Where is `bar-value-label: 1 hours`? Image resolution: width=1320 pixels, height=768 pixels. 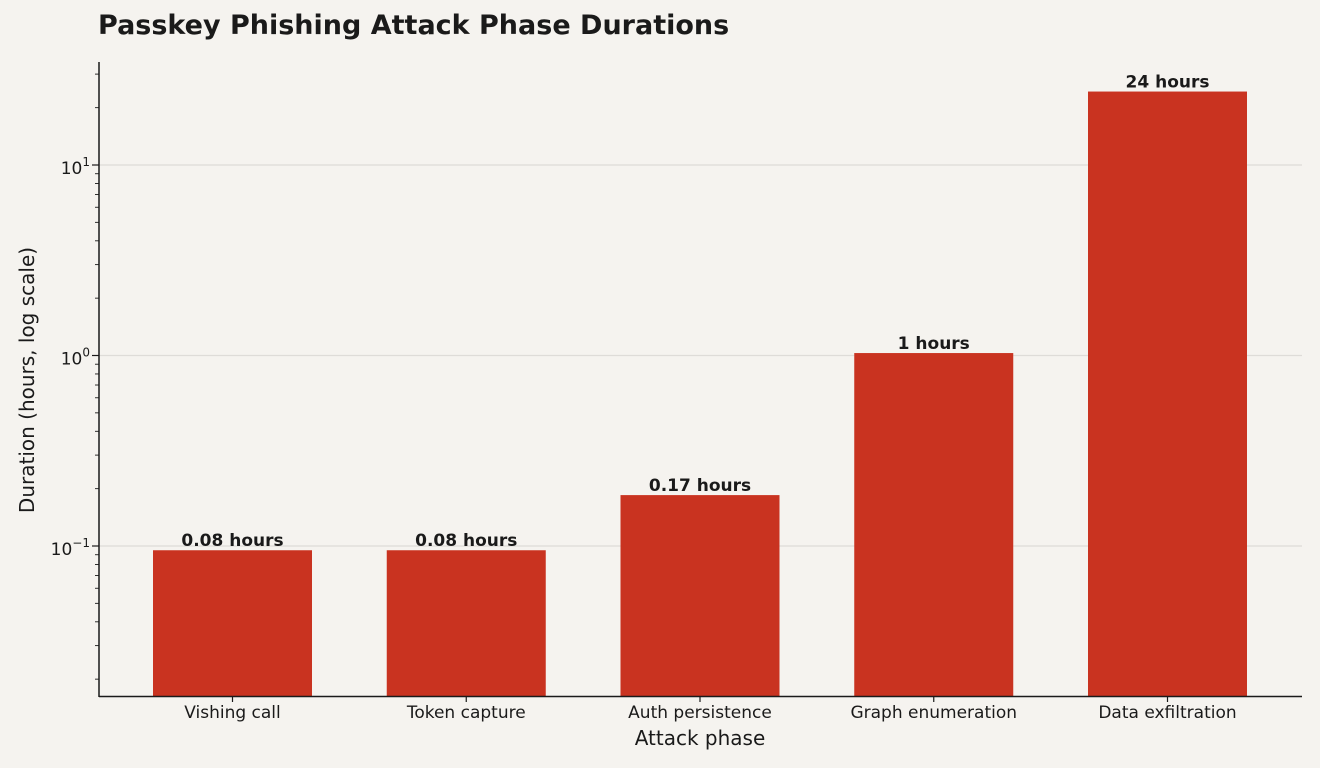 bar-value-label: 1 hours is located at coordinates (934, 344).